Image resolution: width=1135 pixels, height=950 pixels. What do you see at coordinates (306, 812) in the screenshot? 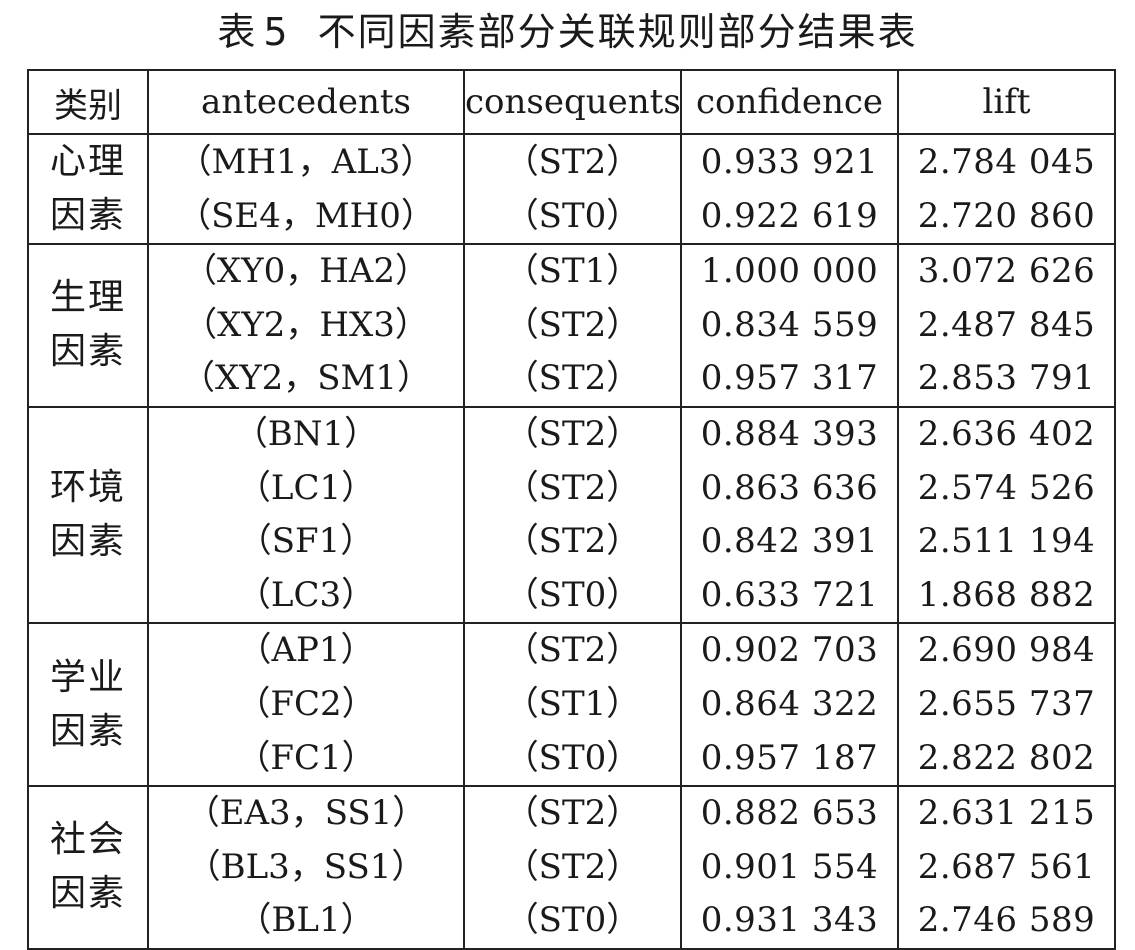
I see `antecedents-cell: （EA3，SS1）` at bounding box center [306, 812].